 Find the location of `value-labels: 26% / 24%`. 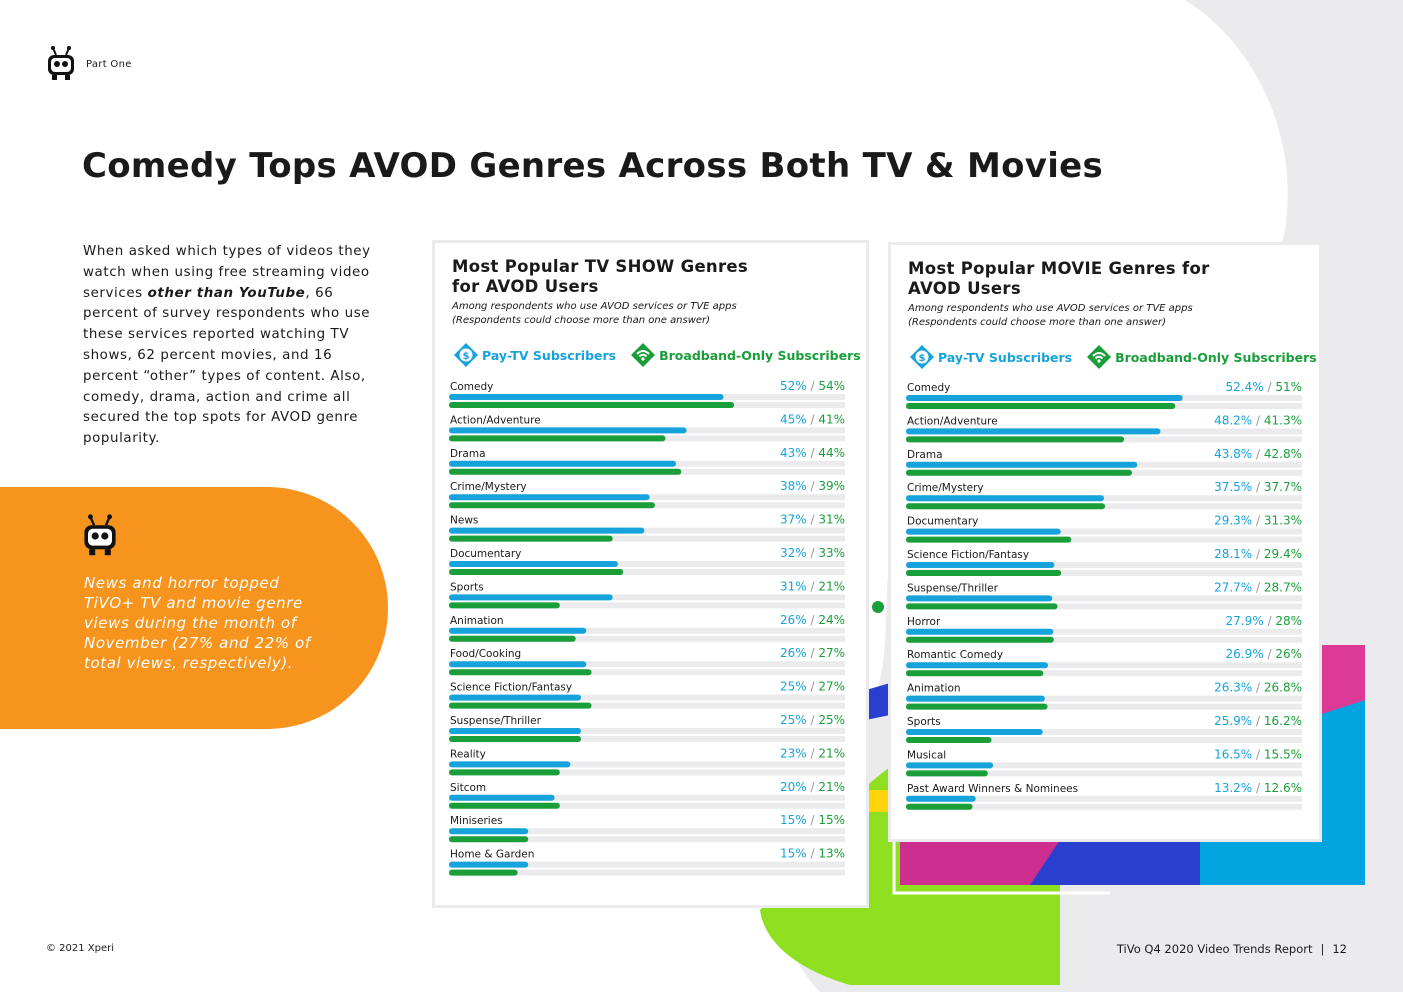

value-labels: 26% / 24% is located at coordinates (812, 620).